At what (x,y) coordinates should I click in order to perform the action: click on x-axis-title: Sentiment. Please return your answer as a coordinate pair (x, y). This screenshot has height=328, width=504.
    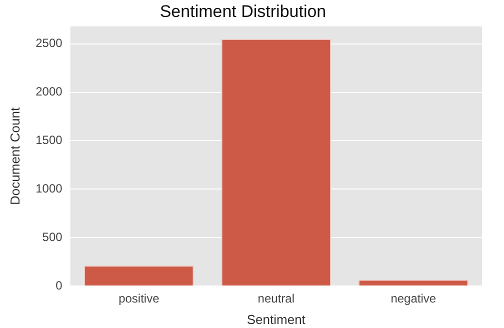
    Looking at the image, I should click on (276, 319).